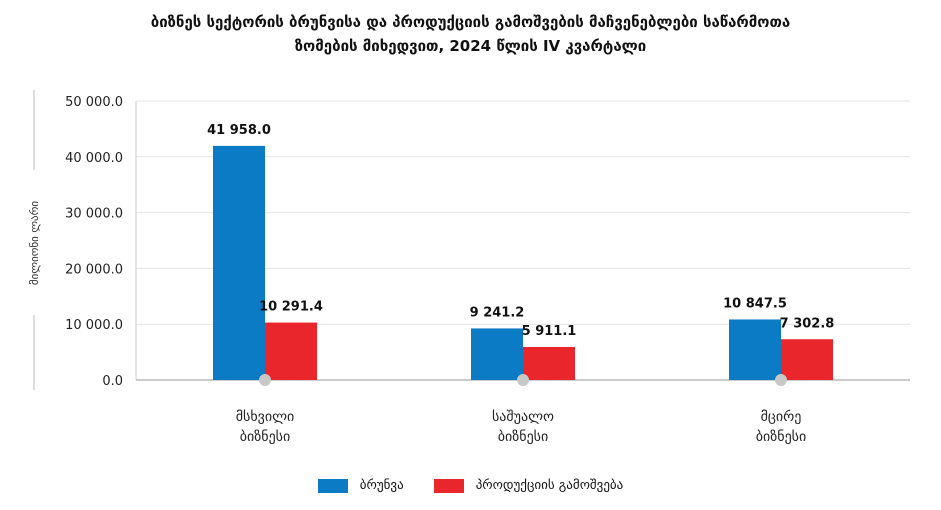 This screenshot has width=941, height=510. Describe the element at coordinates (755, 303) in the screenshot. I see `data-label-turnover-2: 10 847.5` at that location.